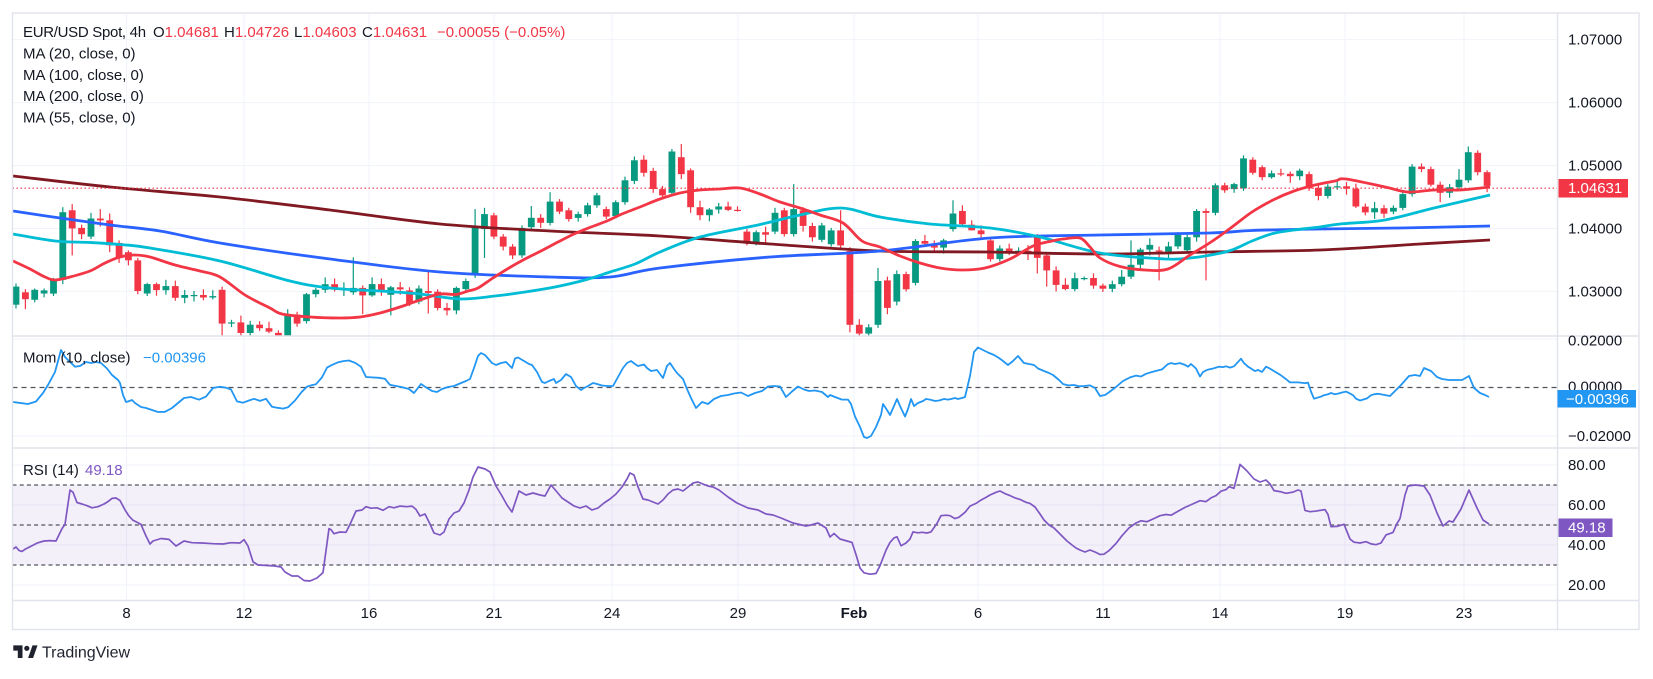 The image size is (1653, 679). I want to click on svg-text: 1.05000, so click(1595, 166).